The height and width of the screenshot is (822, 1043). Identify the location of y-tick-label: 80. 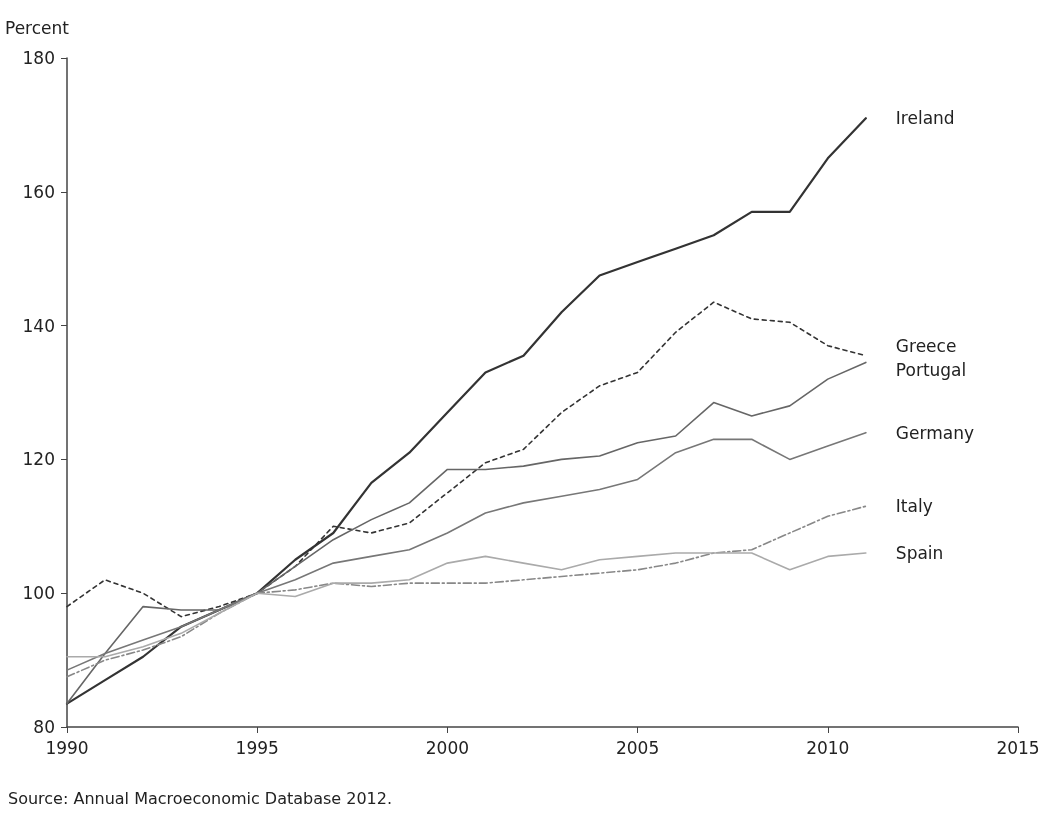
(44, 727).